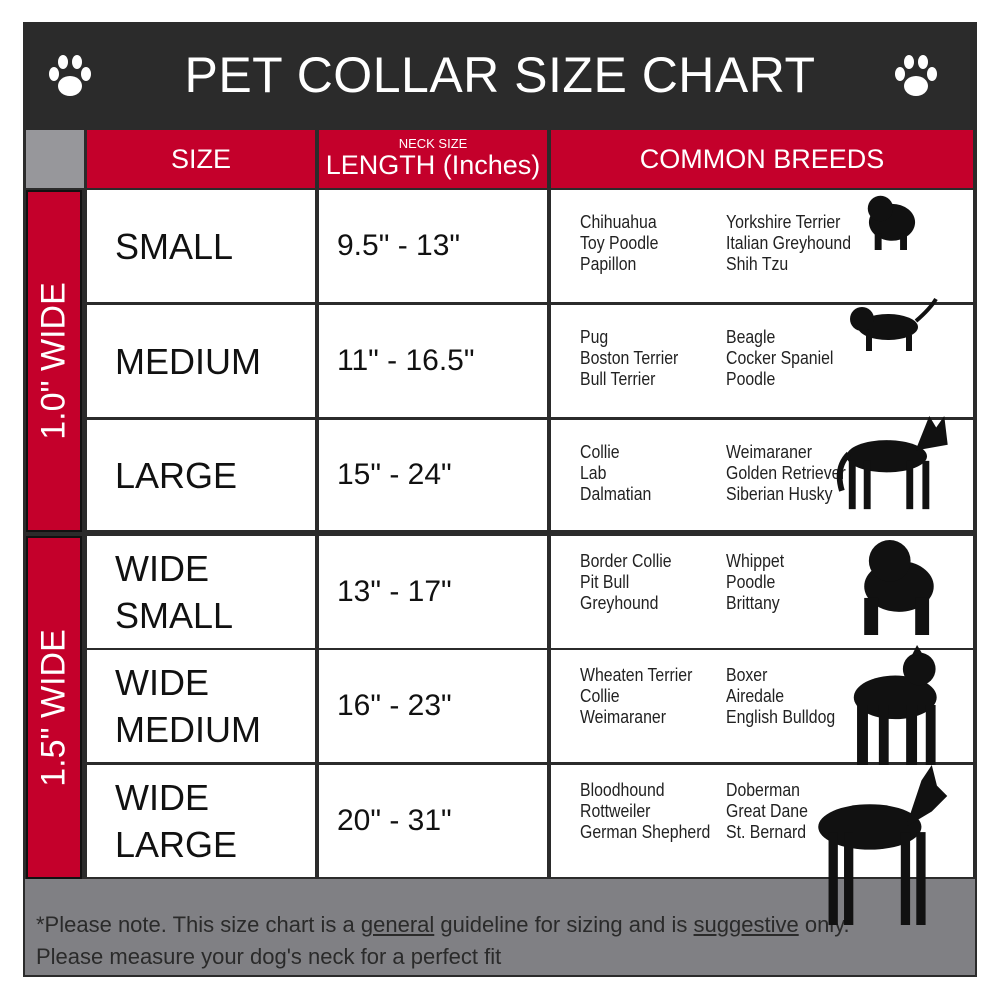 This screenshot has height=1000, width=1000. Describe the element at coordinates (883, 845) in the screenshot. I see `doberman-silhouette-icon` at that location.